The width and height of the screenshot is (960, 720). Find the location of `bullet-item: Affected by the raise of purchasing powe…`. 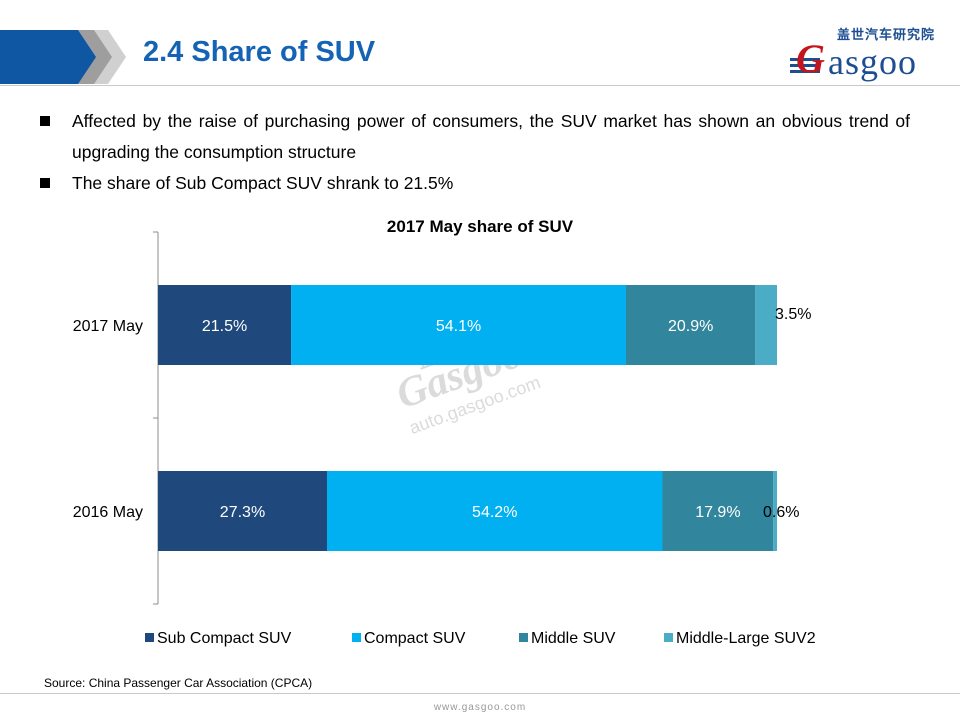

bullet-item: Affected by the raise of purchasing powe… is located at coordinates (475, 137).